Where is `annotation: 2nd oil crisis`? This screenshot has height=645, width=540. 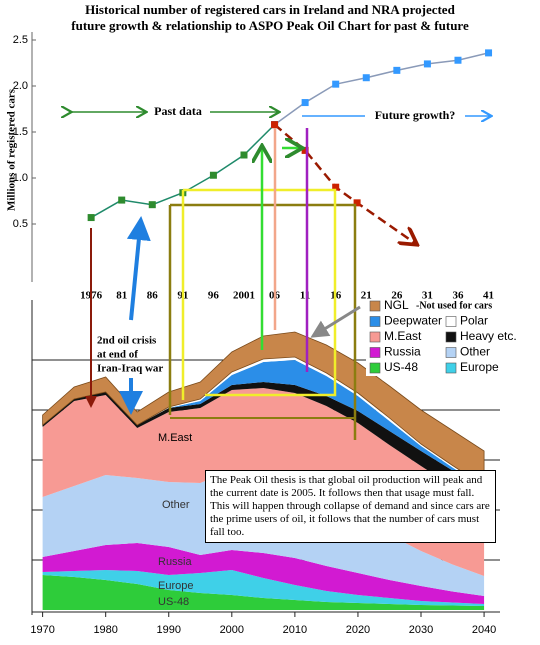 annotation: 2nd oil crisis is located at coordinates (127, 341).